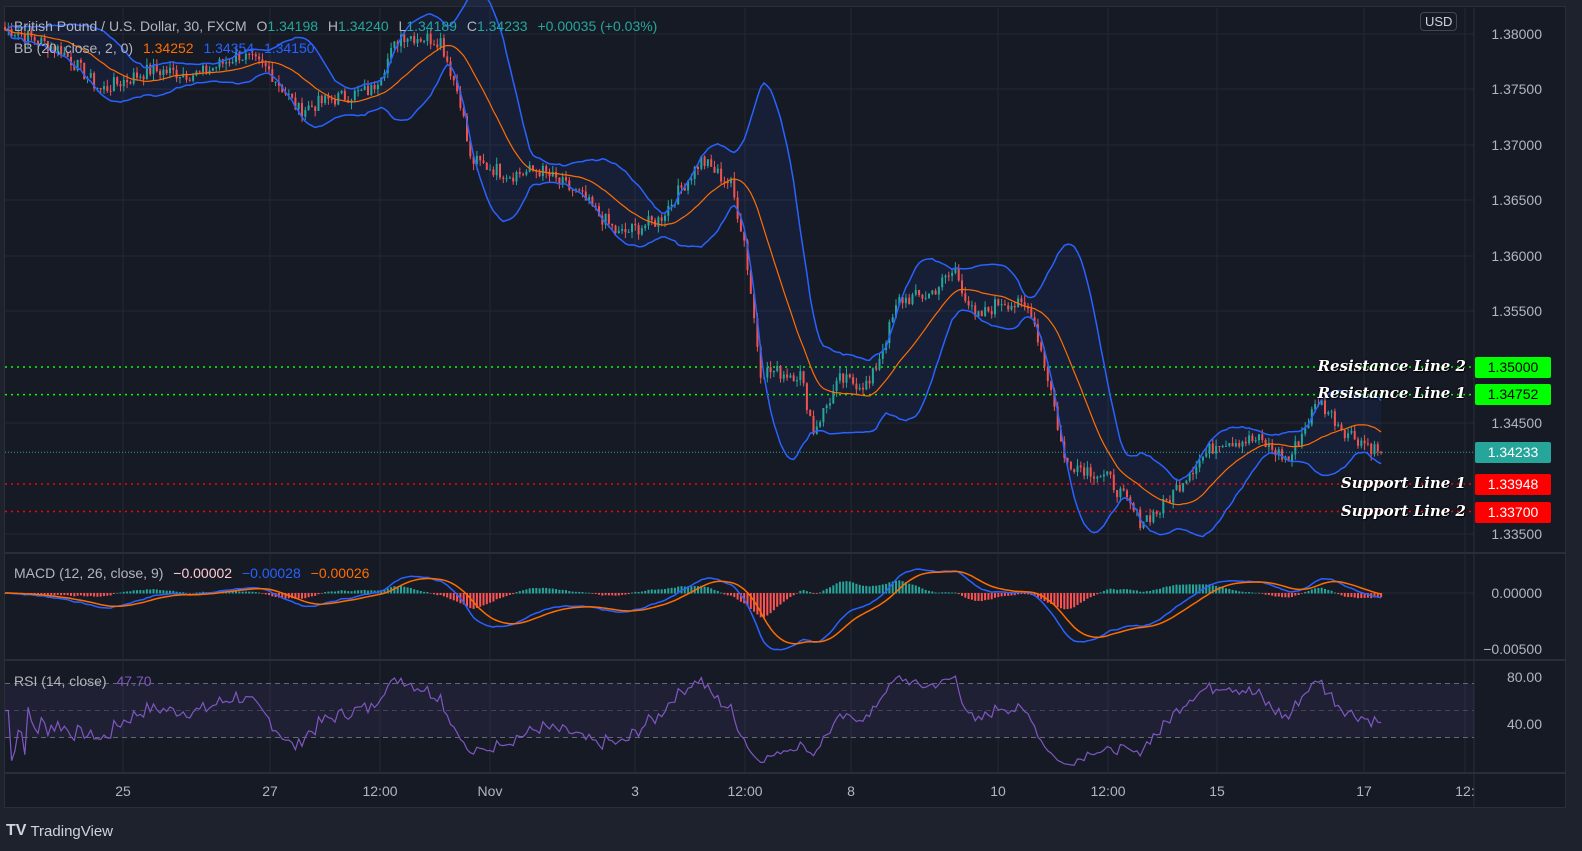  Describe the element at coordinates (1516, 34) in the screenshot. I see `price-tick-label: 1.38000` at that location.